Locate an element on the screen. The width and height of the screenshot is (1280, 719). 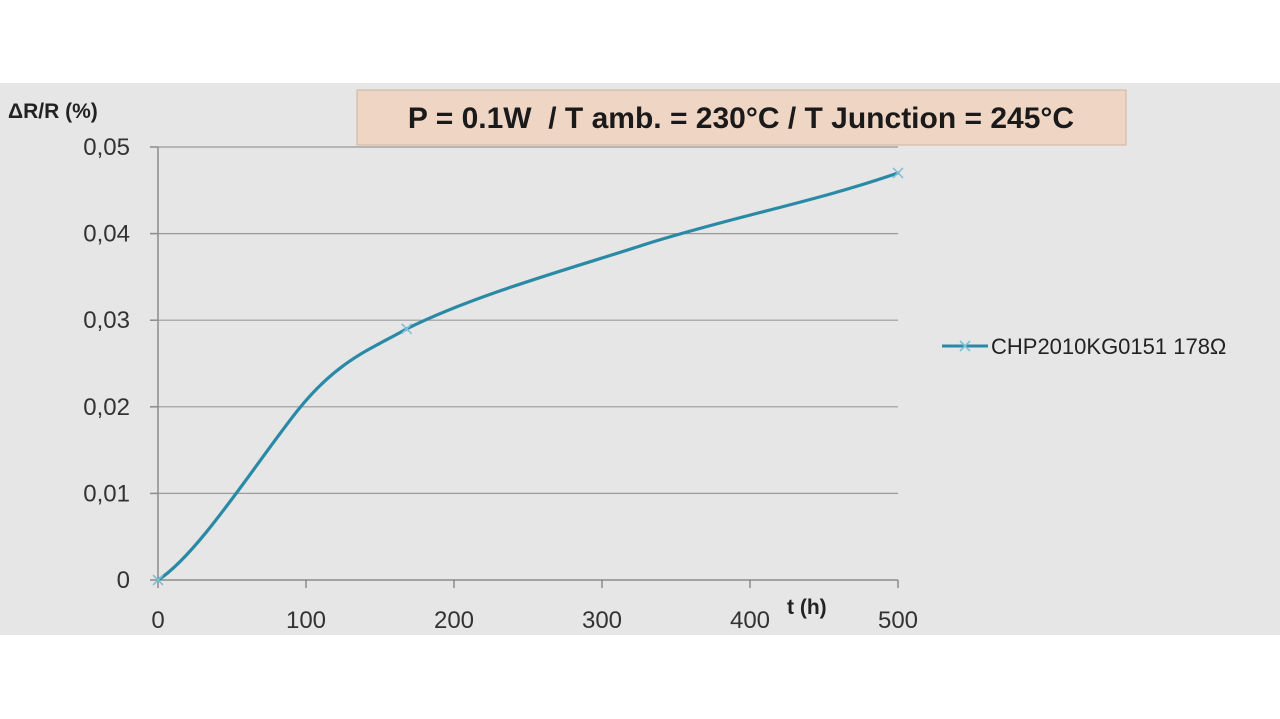
x-axis-title: t (h) is located at coordinates (807, 607).